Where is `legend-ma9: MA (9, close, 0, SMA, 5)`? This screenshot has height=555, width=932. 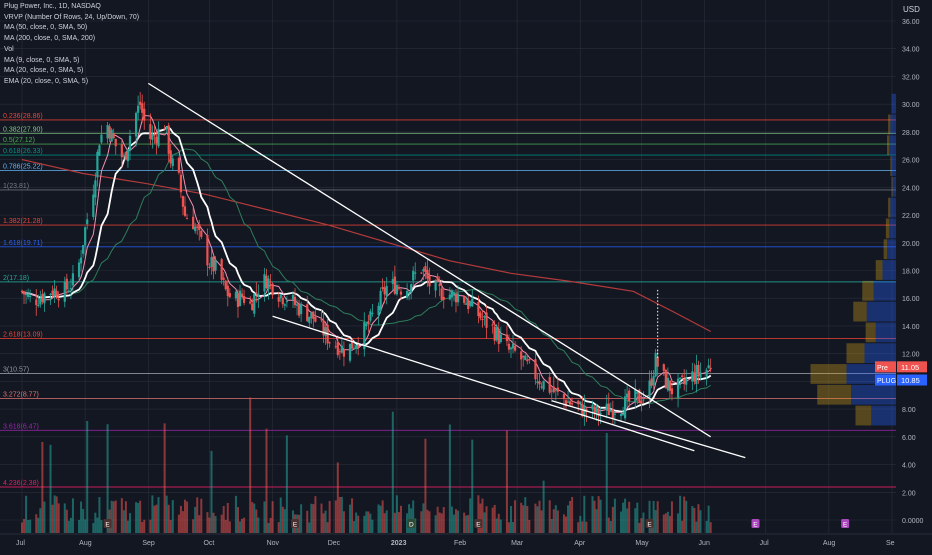 legend-ma9: MA (9, close, 0, SMA, 5) is located at coordinates (42, 60).